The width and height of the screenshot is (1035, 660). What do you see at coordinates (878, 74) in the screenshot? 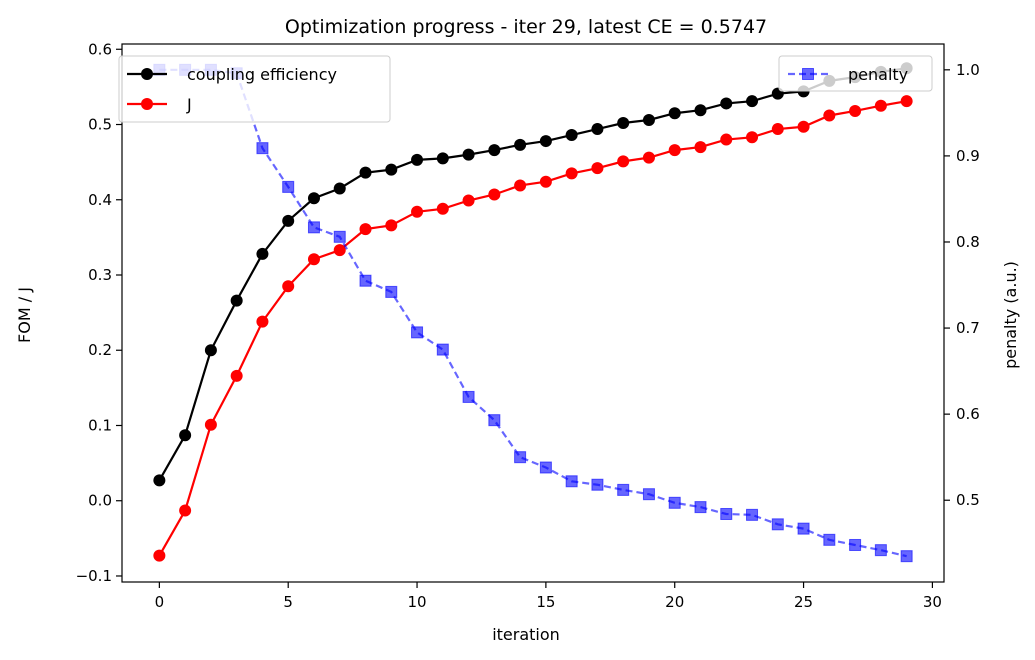
I see `legend-label: penalty` at bounding box center [878, 74].